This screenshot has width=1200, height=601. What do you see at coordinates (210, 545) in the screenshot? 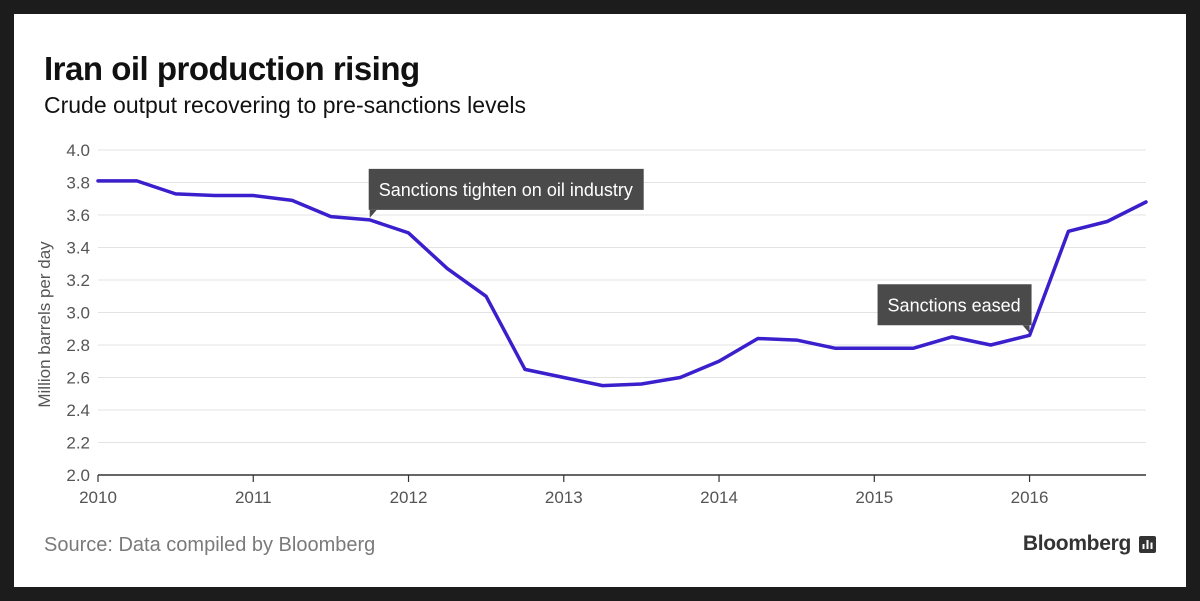
I see `source-note: Source: Data compiled by Bloomberg` at bounding box center [210, 545].